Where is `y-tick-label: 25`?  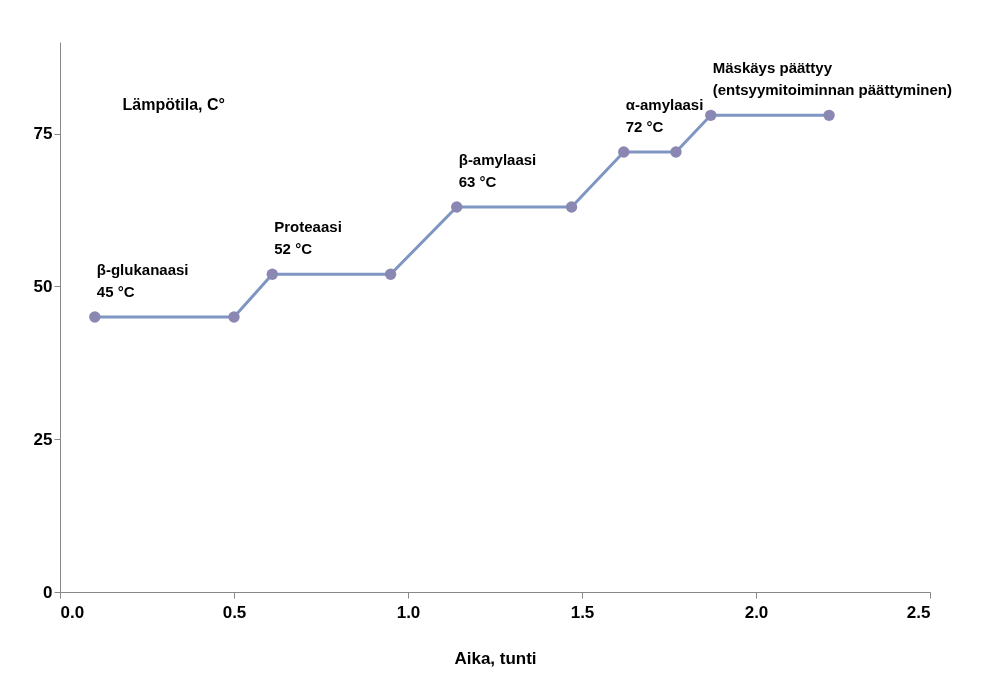
y-tick-label: 25 is located at coordinates (43, 439).